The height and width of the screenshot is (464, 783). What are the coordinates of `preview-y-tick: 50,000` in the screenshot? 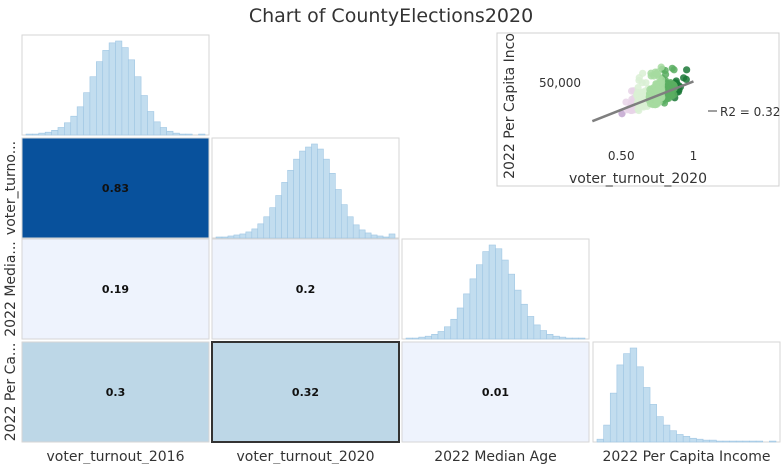 It's located at (560, 83).